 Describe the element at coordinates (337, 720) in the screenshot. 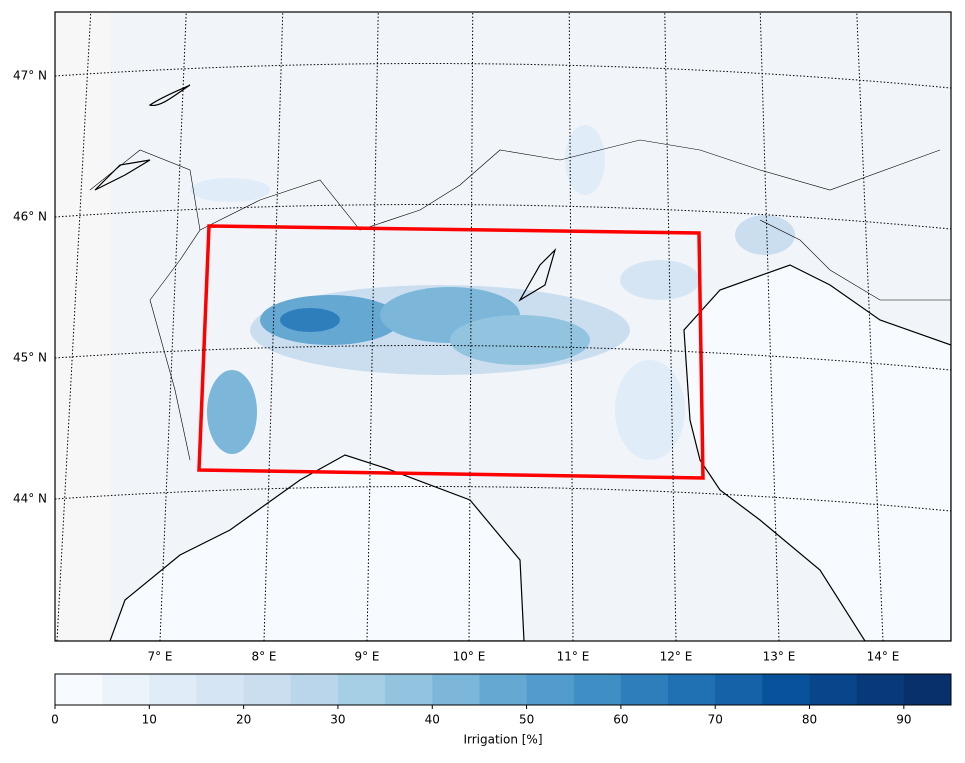

I see `colorbar-tick-label: 30` at that location.